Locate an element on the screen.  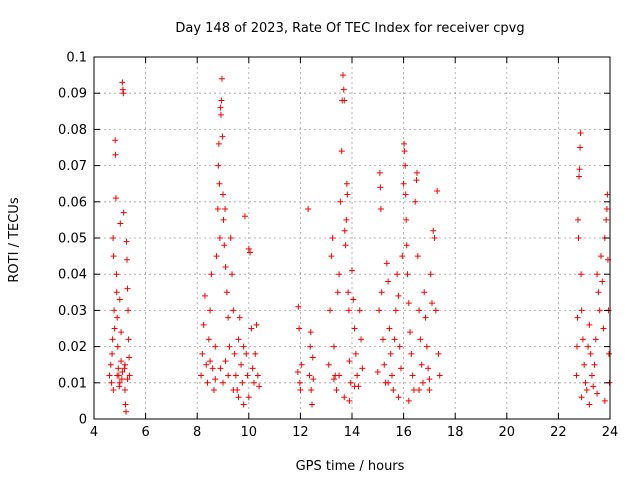
x-tick-label: 10 is located at coordinates (249, 432).